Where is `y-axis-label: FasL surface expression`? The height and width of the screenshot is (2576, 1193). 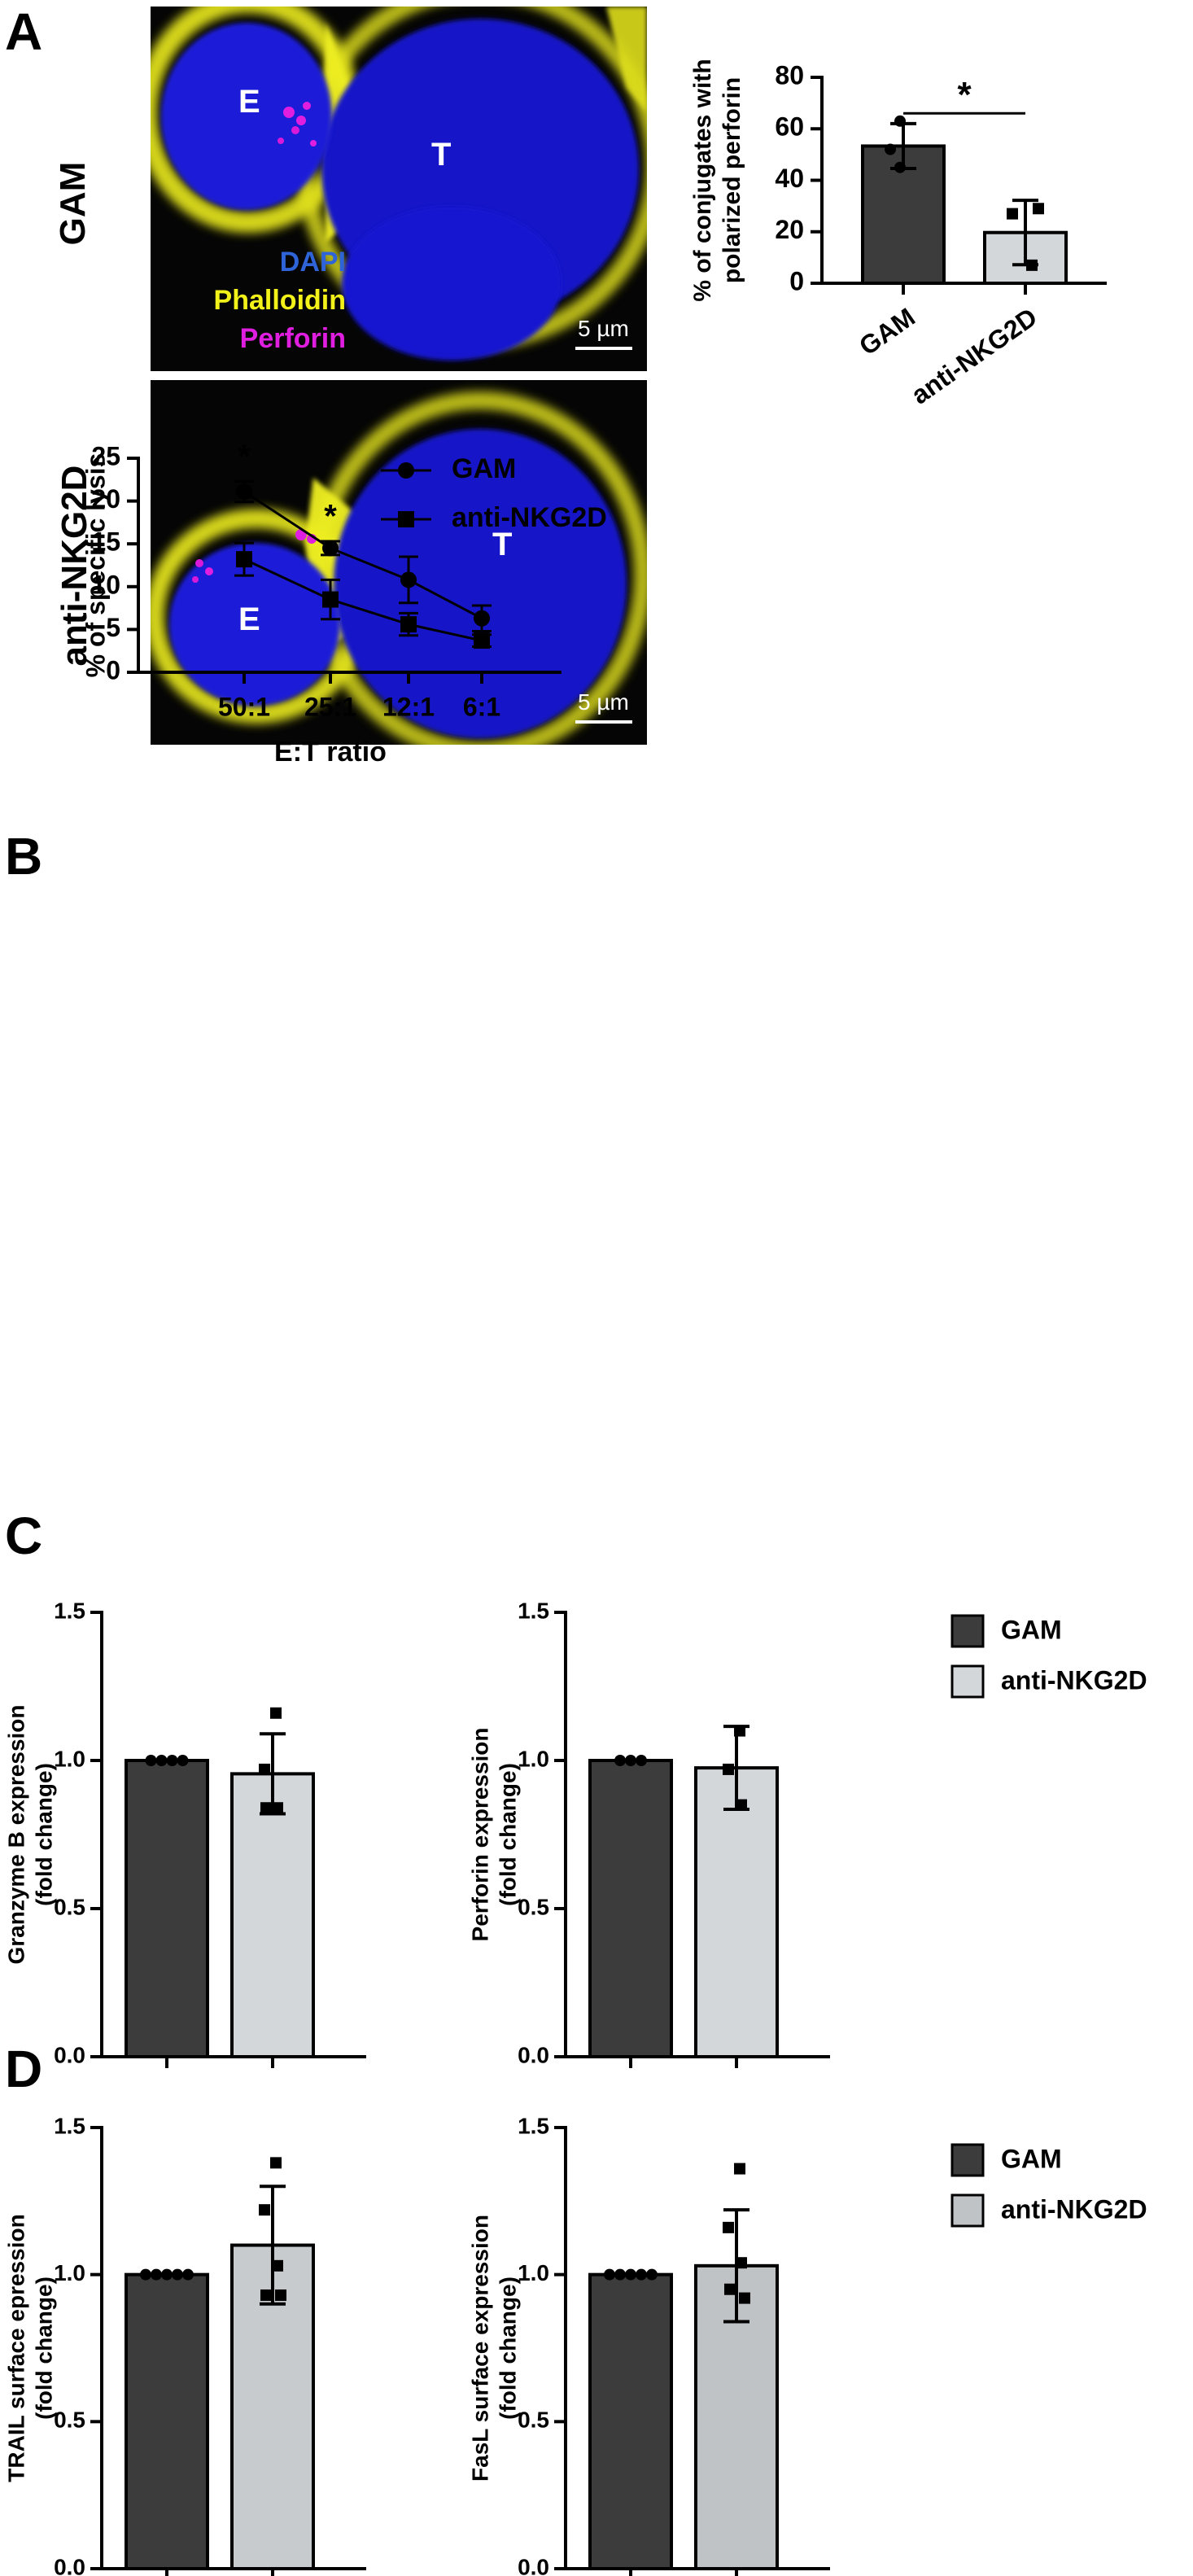
y-axis-label: FasL surface expression is located at coordinates (479, 2348).